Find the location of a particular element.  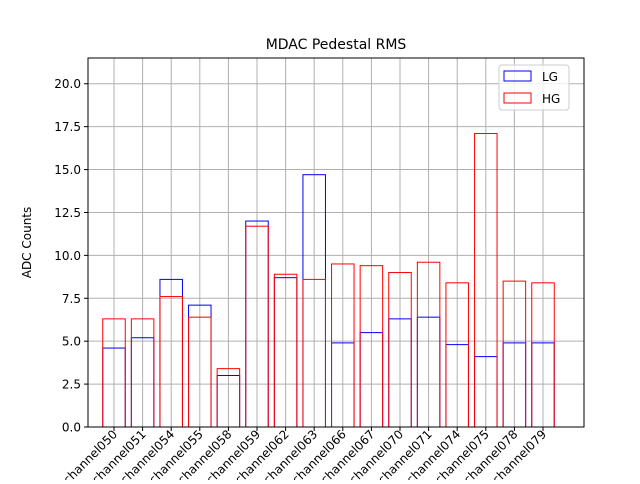

y-tick-label: 0.0 is located at coordinates (71, 428).